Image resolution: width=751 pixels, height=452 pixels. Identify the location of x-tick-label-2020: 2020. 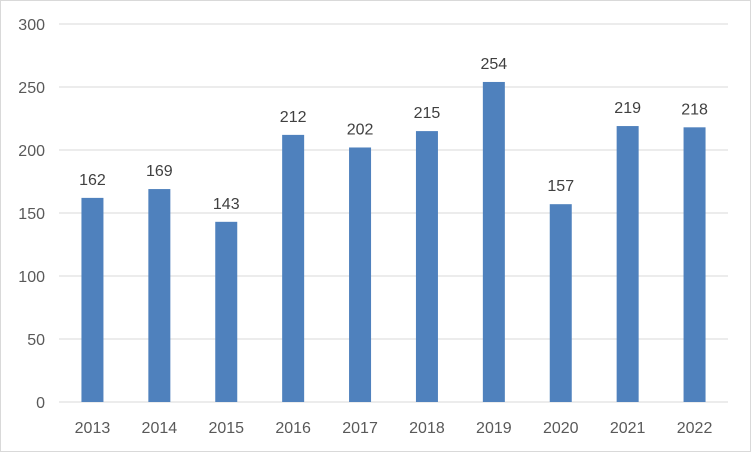
(561, 428).